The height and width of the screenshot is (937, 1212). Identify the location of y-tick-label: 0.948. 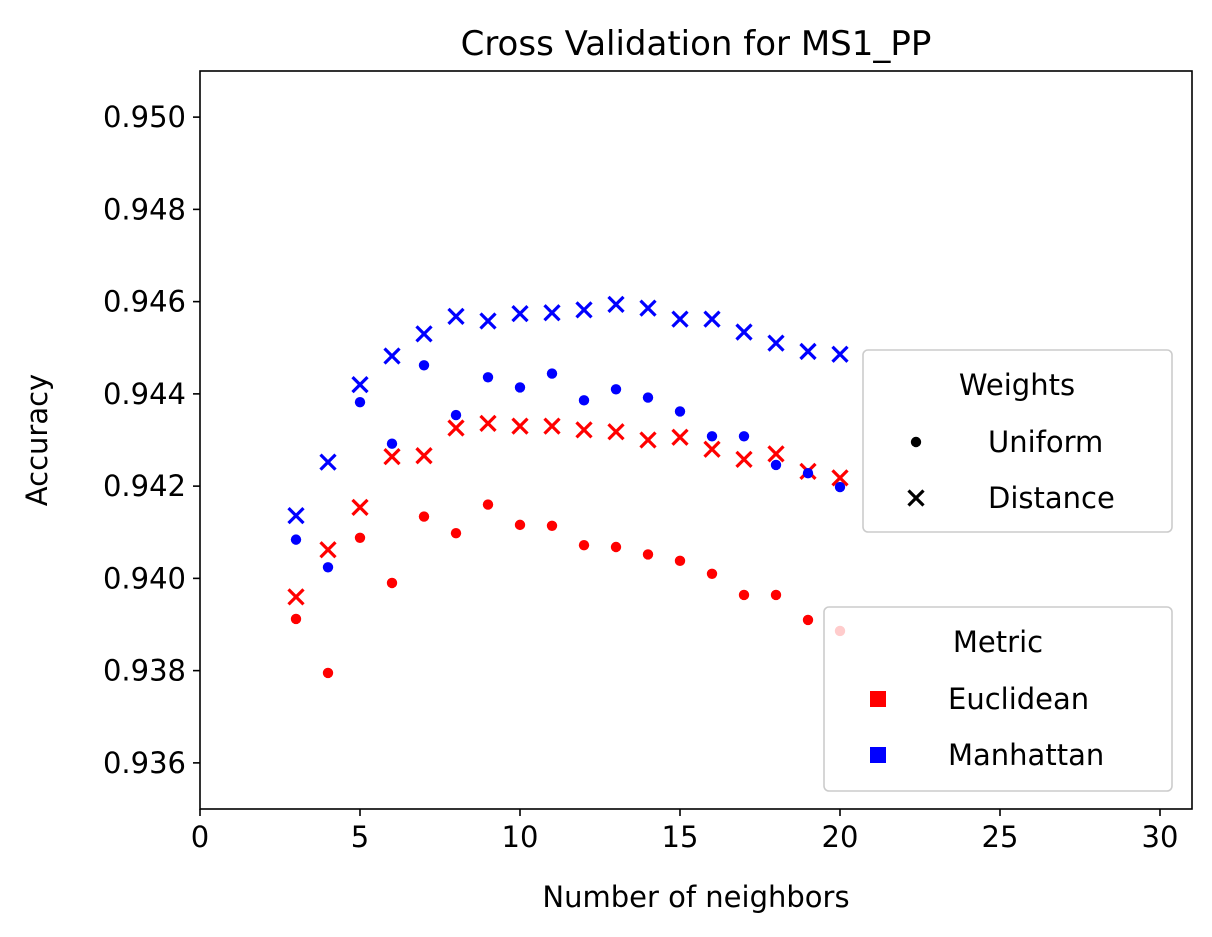
(144, 209).